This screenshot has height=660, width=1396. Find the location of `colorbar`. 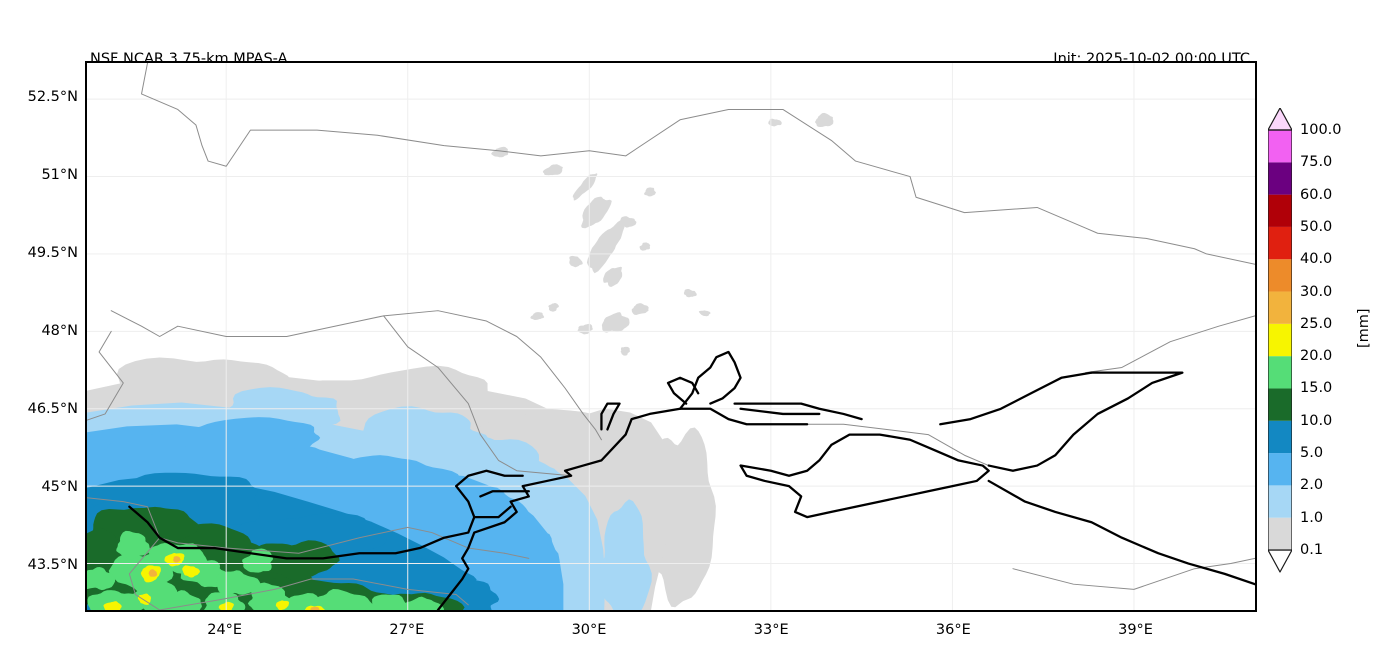

colorbar is located at coordinates (1280, 342).